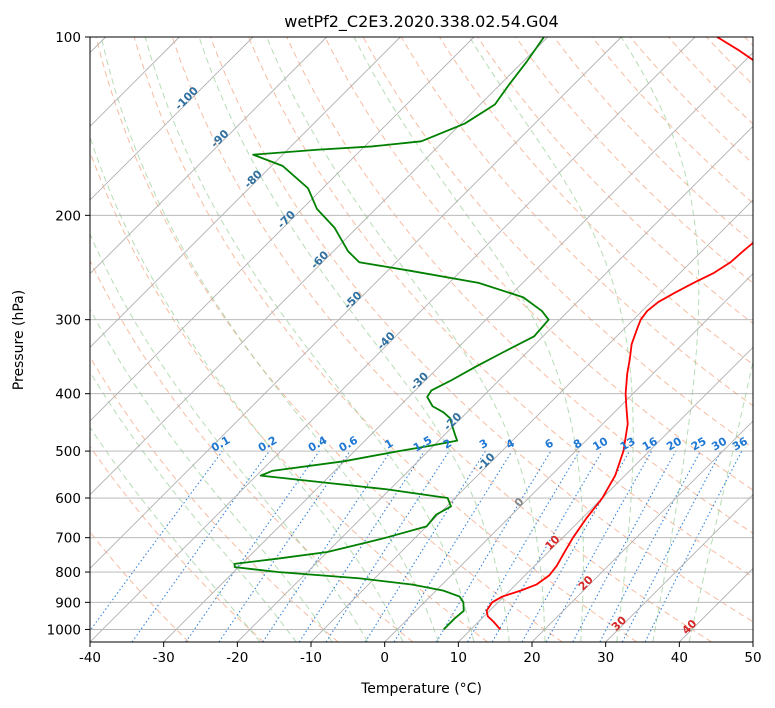 The height and width of the screenshot is (708, 775). What do you see at coordinates (219, 138) in the screenshot?
I see `adiabat-label: -90` at bounding box center [219, 138].